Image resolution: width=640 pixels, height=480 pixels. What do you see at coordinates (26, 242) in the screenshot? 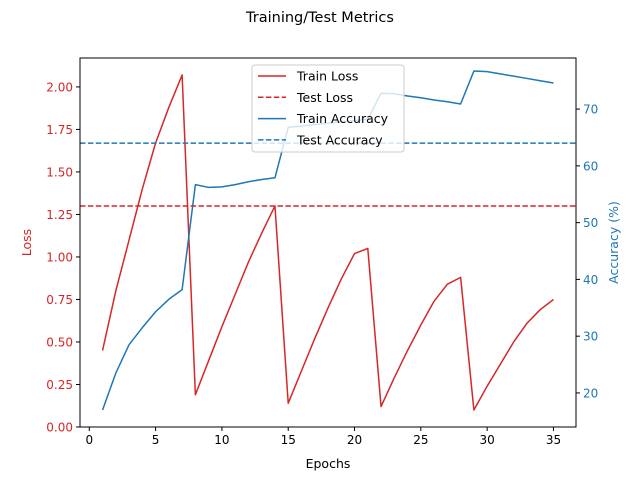
I see `y-axis-left-label: Loss` at bounding box center [26, 242].